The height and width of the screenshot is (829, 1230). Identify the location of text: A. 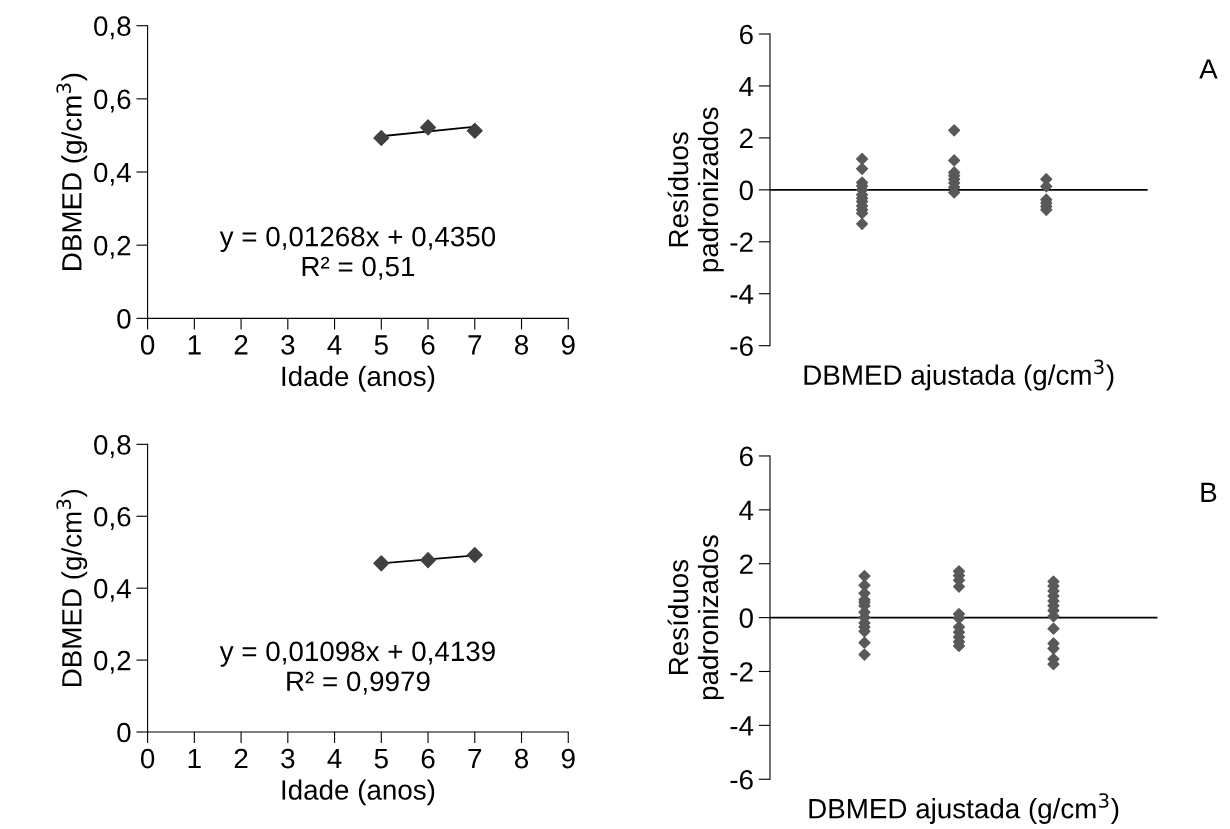
(1208, 69).